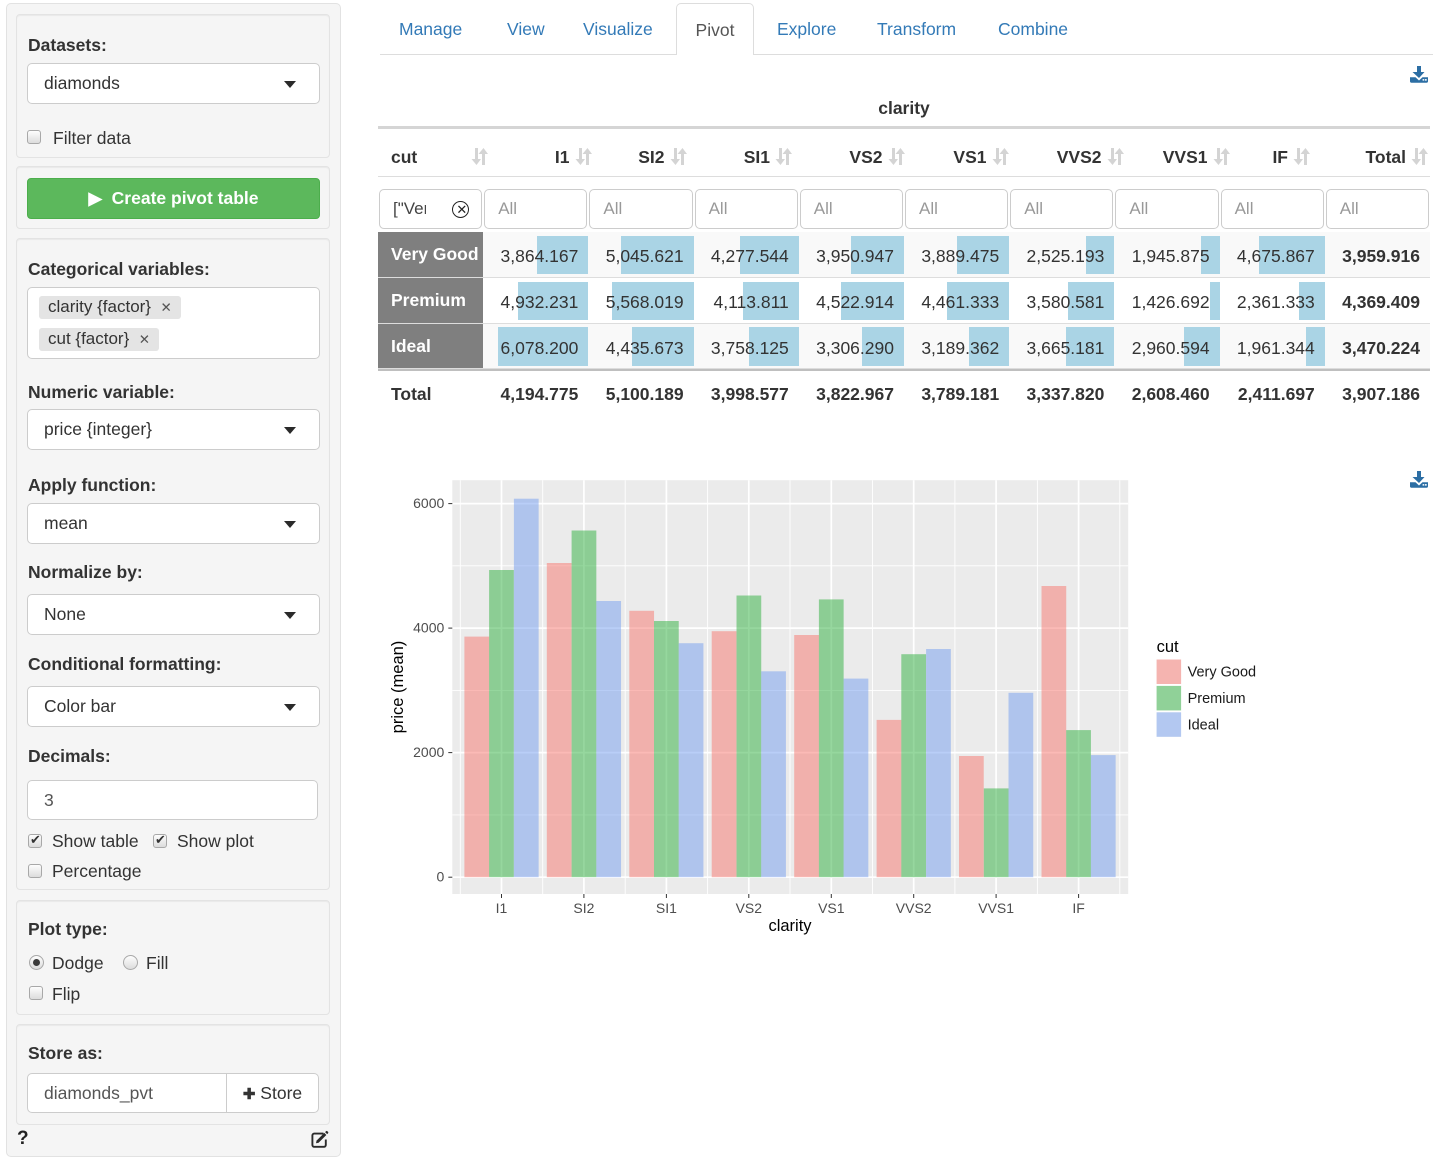 This screenshot has width=1433, height=1165. What do you see at coordinates (996, 908) in the screenshot?
I see `svg-text: VVS1` at bounding box center [996, 908].